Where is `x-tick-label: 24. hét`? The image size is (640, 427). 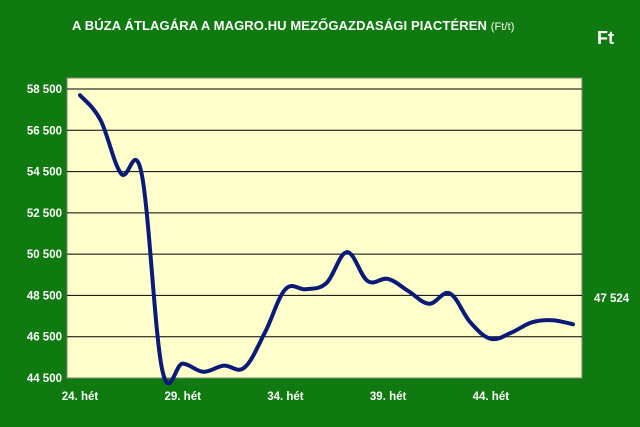 x-tick-label: 24. hét is located at coordinates (80, 397).